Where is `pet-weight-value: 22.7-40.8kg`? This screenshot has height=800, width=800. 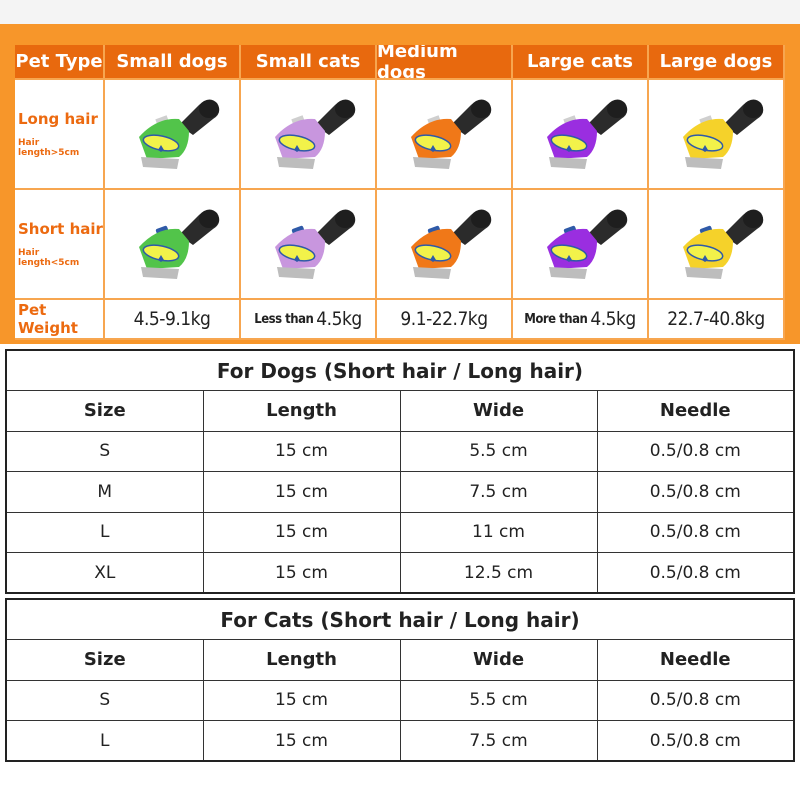
pet-weight-value: 22.7-40.8kg is located at coordinates (717, 320).